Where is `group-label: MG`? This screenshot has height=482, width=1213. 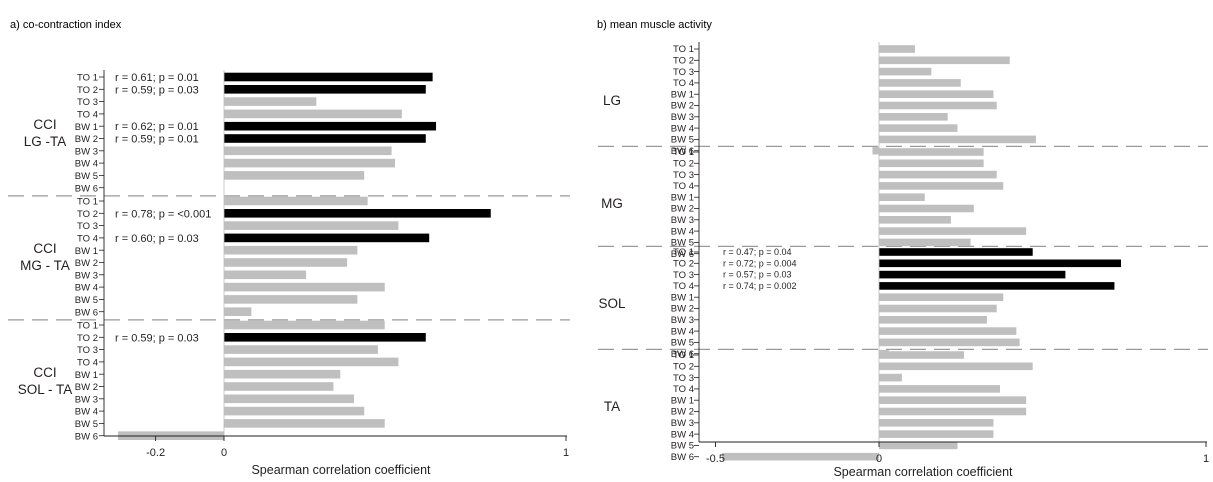
group-label: MG is located at coordinates (612, 203).